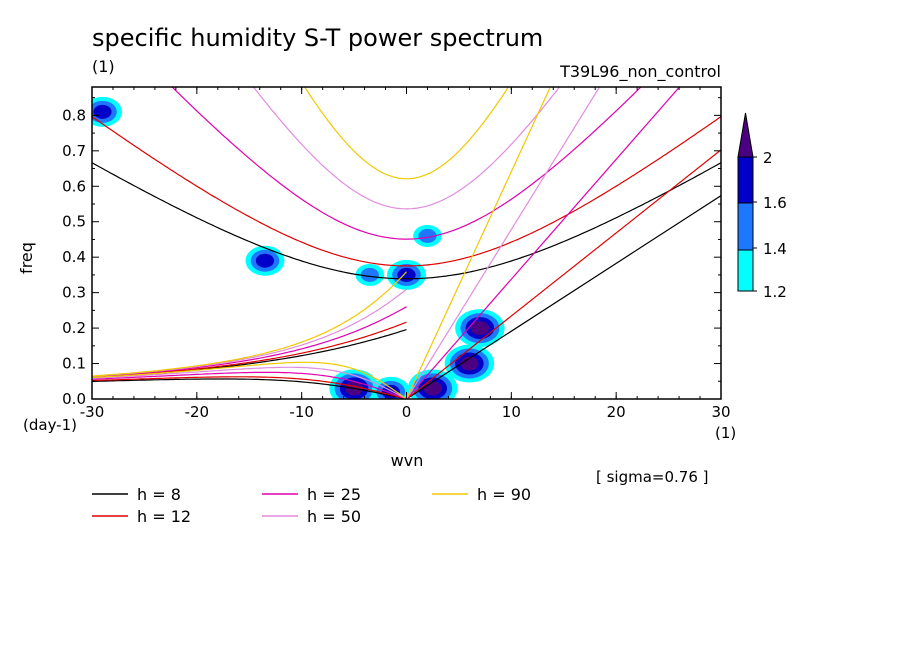 Image resolution: width=904 pixels, height=658 pixels. Describe the element at coordinates (74, 293) in the screenshot. I see `y-tick-label: 0.3` at that location.